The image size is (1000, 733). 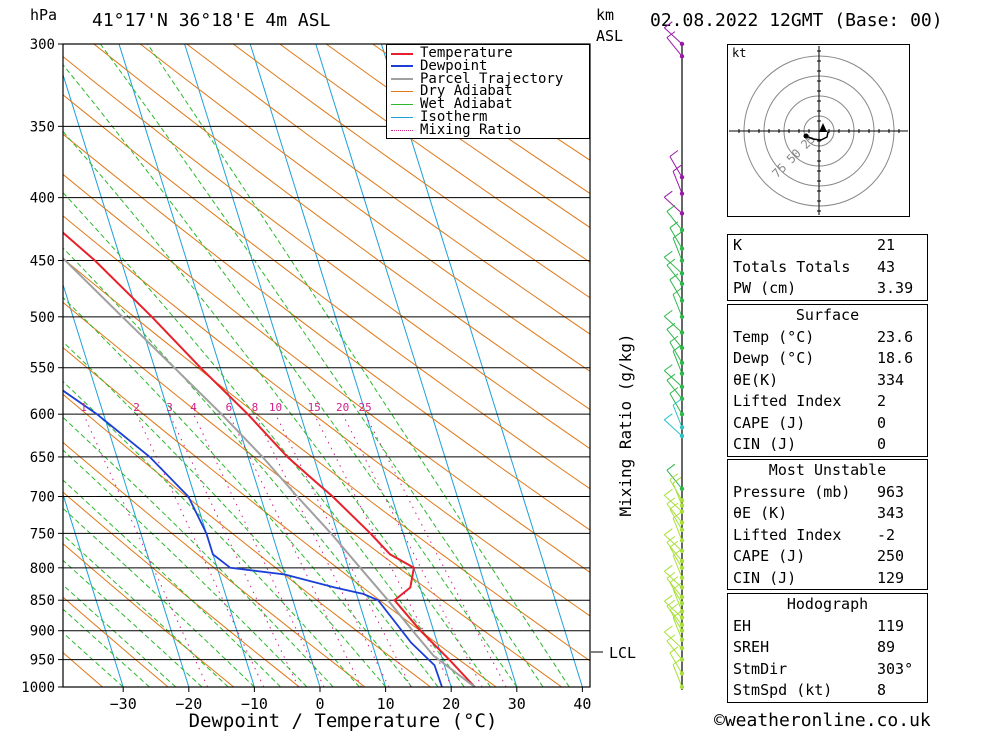 I want to click on index-label: CIN (J), so click(x=765, y=444).